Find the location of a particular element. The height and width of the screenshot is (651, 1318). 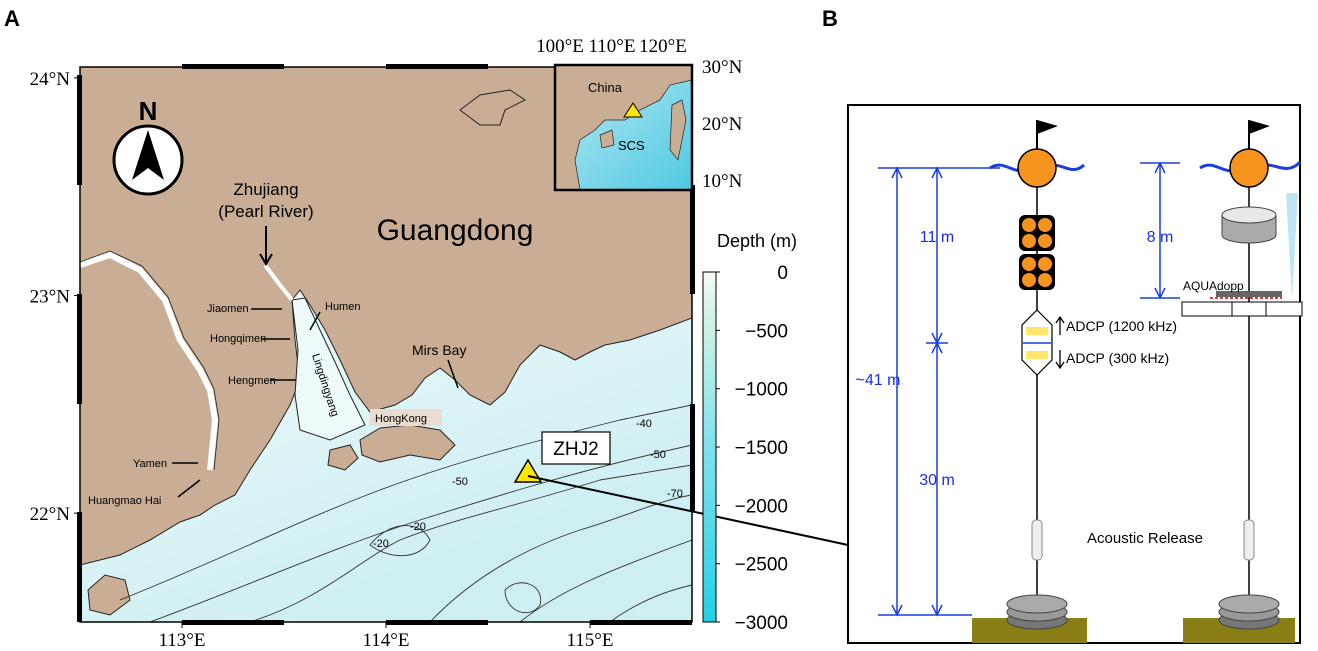

arrow is located at coordinates (266, 246).